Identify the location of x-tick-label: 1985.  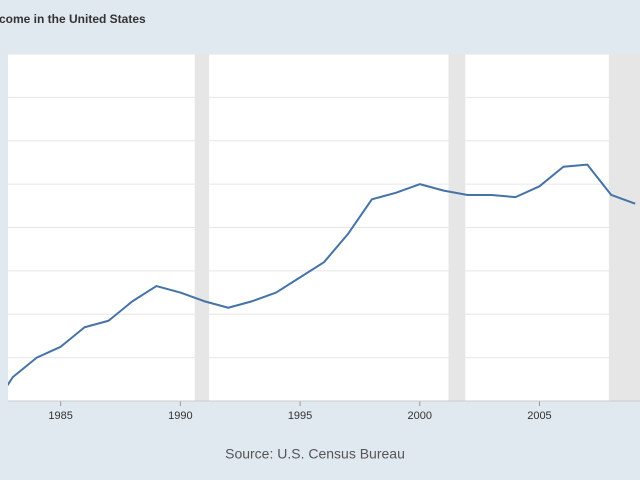
(60, 416).